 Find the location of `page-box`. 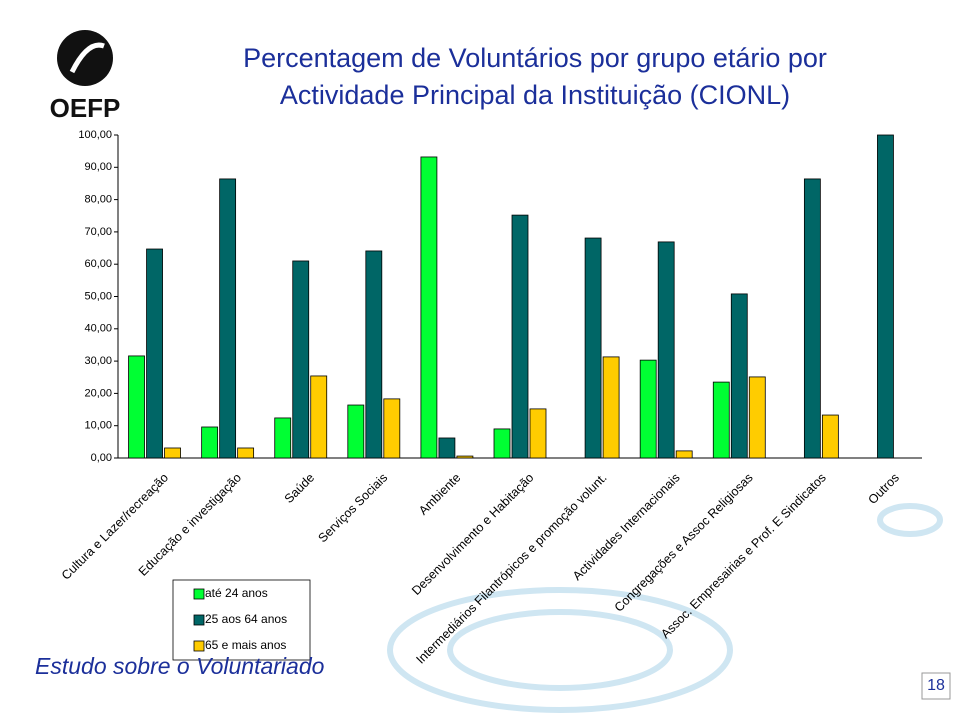

page-box is located at coordinates (936, 686).